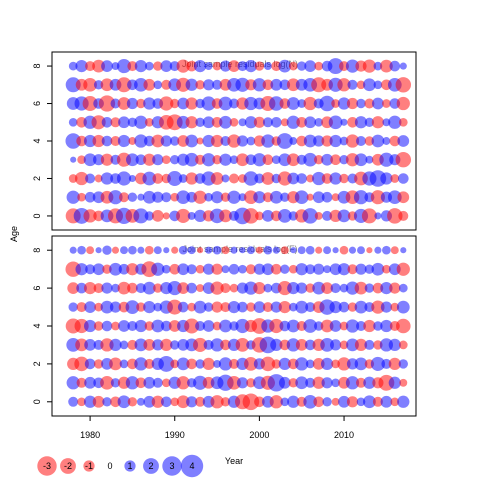 Image resolution: width=480 pixels, height=480 pixels. I want to click on bubble-bottom-age6-2014, so click(378, 288).